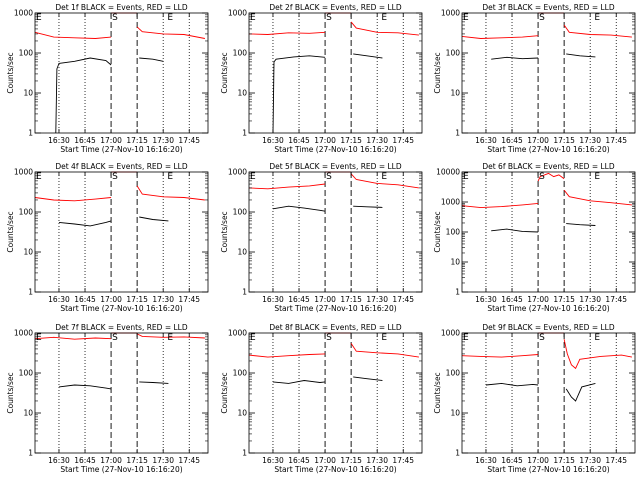  I want to click on chart-title: Det 6f BLACK = Events, RED = LLD, so click(548, 166).